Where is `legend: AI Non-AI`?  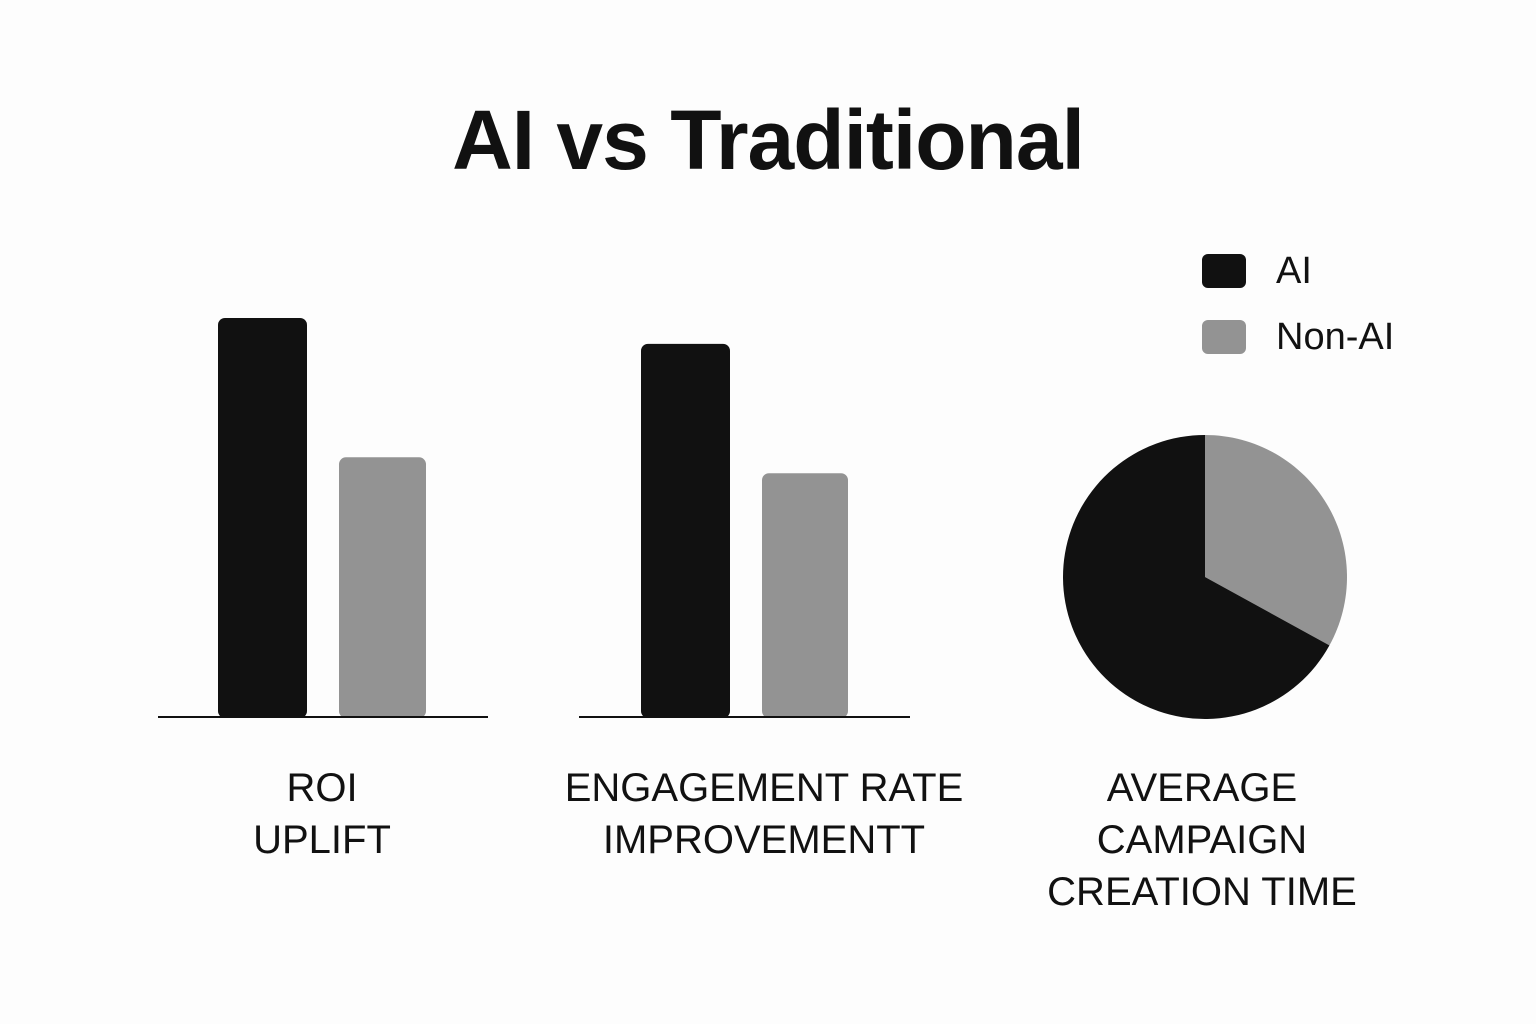
legend: AI Non-AI is located at coordinates (1298, 316).